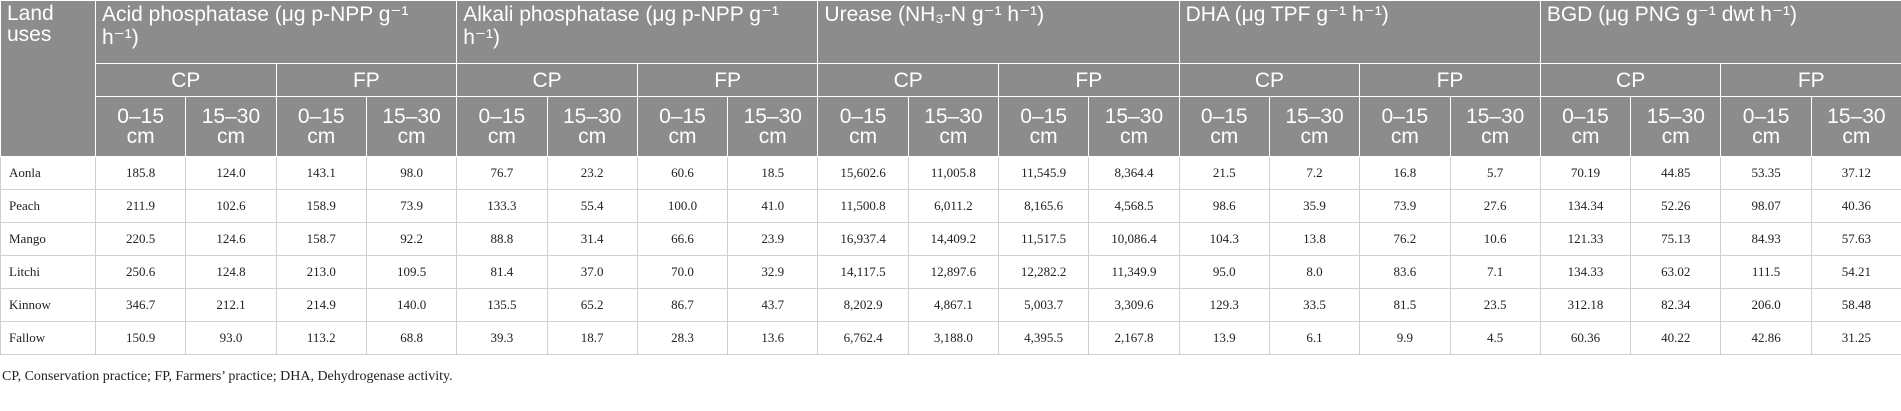 The image size is (1901, 411). I want to click on cell: 10,086.4, so click(1134, 239).